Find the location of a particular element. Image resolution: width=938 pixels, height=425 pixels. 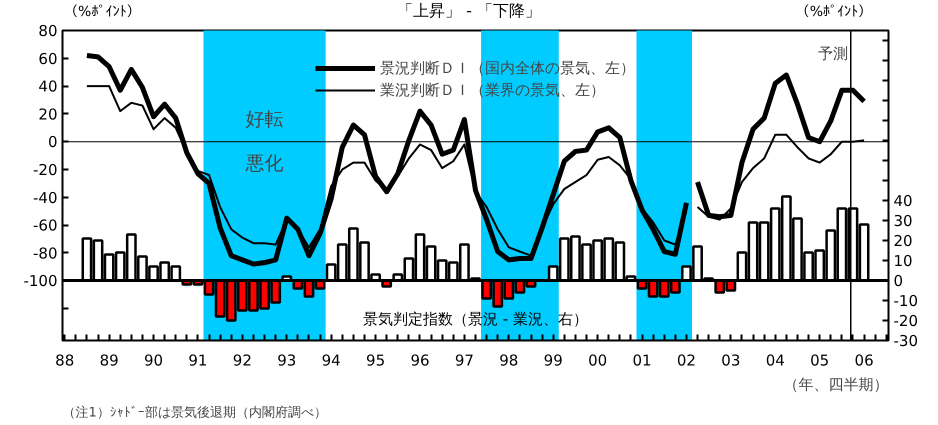

x-tick-label: 89 is located at coordinates (109, 361).